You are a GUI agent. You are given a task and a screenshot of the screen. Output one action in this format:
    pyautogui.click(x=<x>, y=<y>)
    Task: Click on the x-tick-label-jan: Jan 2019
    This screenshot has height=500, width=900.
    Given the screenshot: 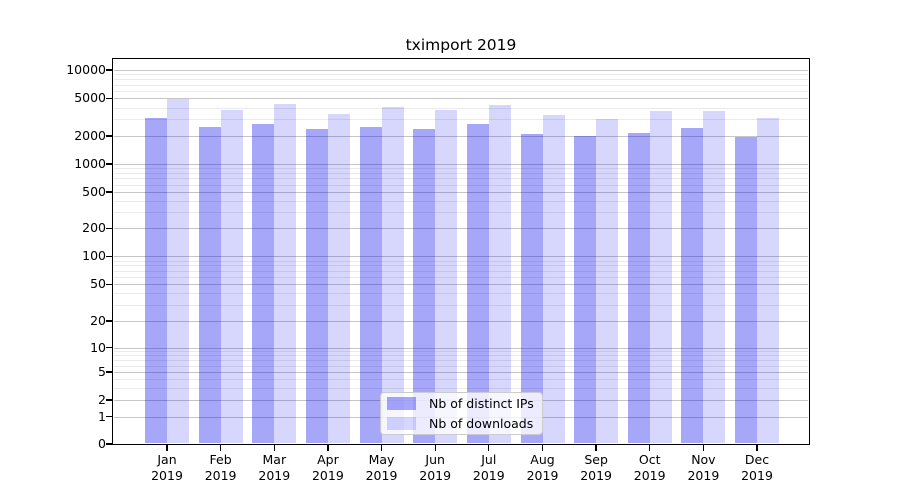 What is the action you would take?
    pyautogui.click(x=167, y=467)
    